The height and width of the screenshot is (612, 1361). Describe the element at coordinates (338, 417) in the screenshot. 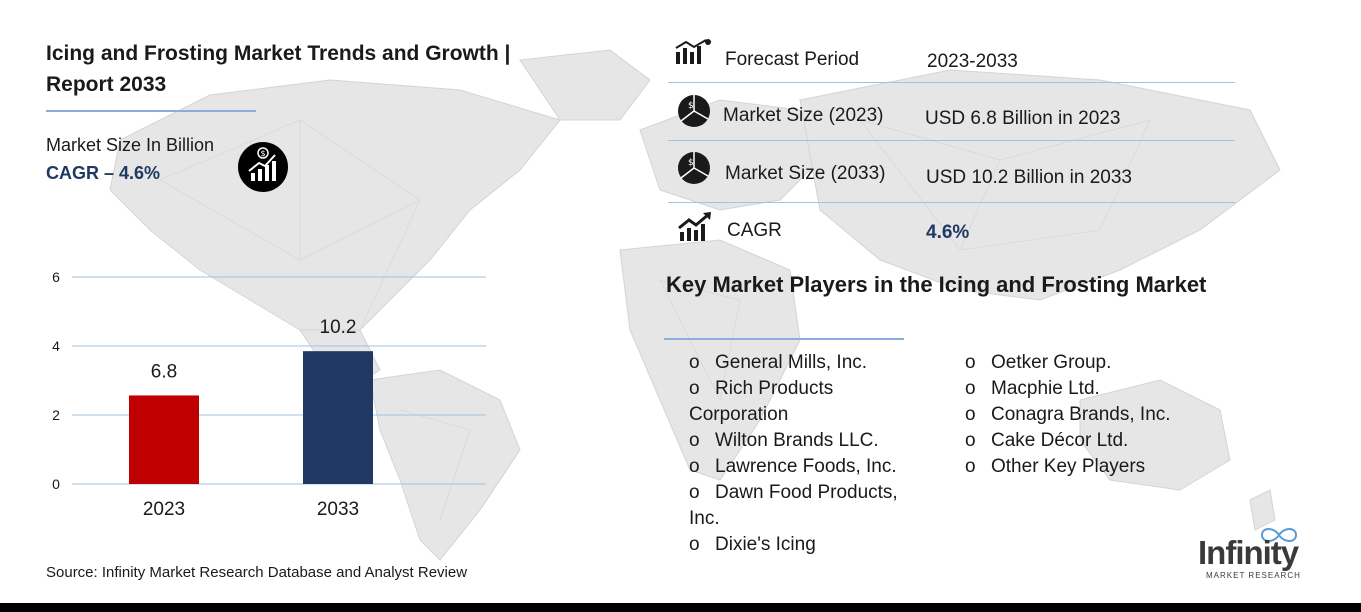

I see `bar-2033` at that location.